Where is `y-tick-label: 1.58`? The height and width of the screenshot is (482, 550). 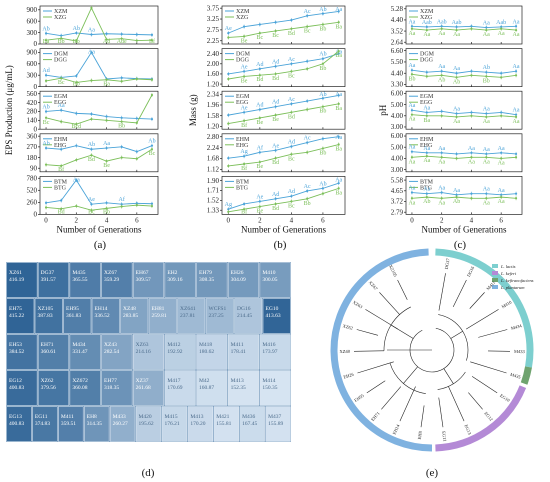
y-tick-label: 1.58 is located at coordinates (213, 116).